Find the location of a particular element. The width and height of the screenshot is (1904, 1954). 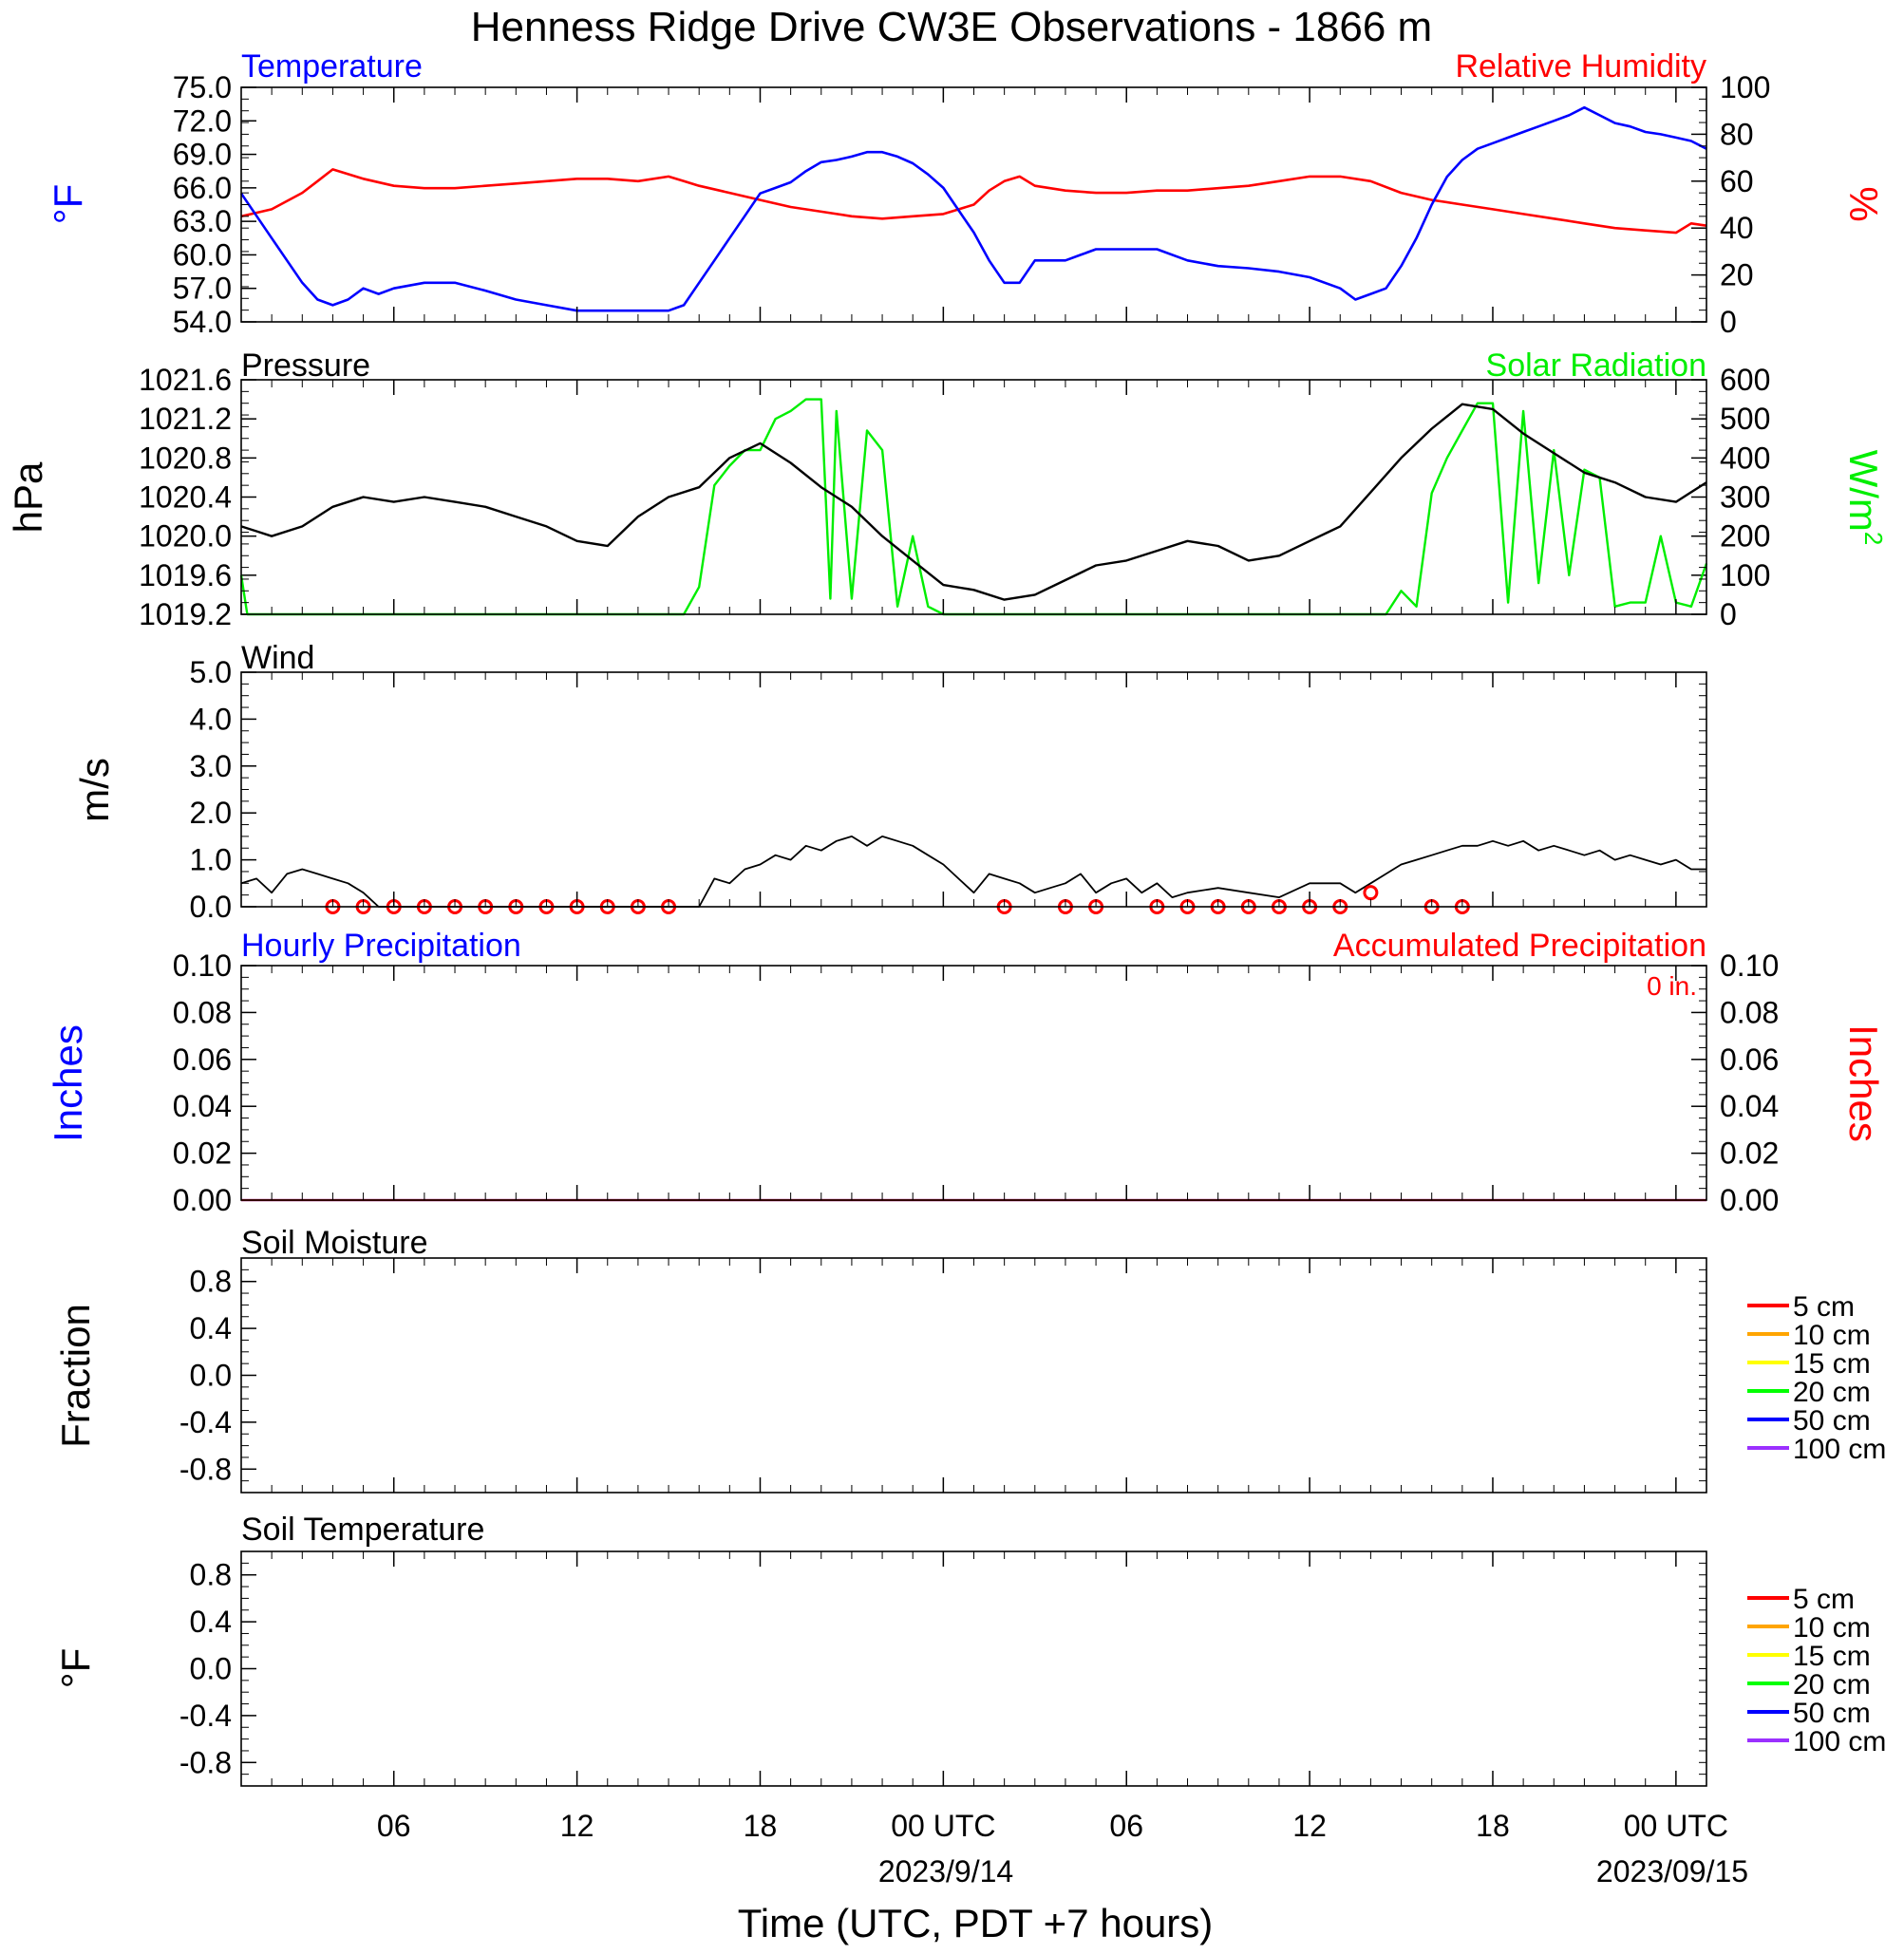

temperature-title: Temperature is located at coordinates (332, 66).